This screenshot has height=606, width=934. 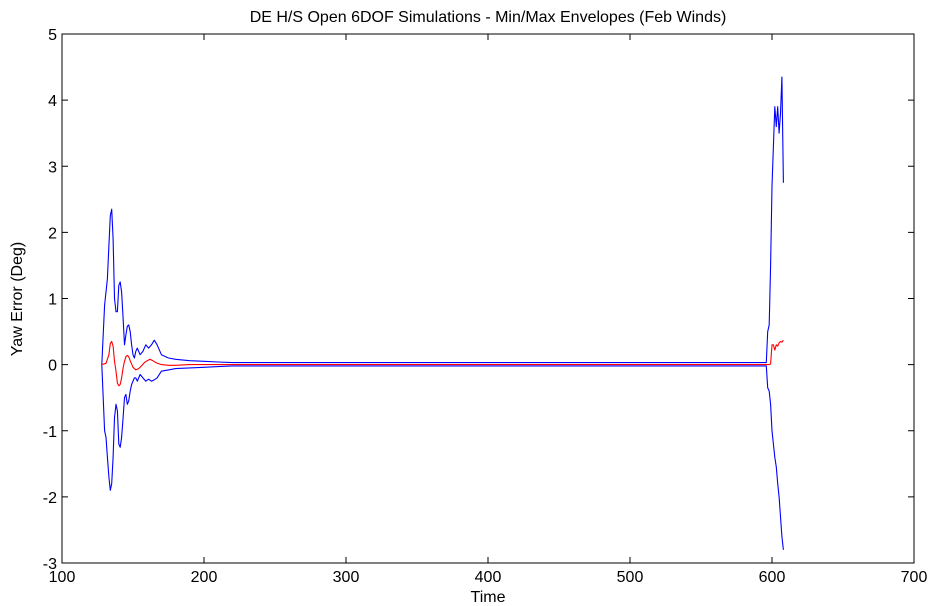 What do you see at coordinates (488, 597) in the screenshot?
I see `x-axis-label: Time` at bounding box center [488, 597].